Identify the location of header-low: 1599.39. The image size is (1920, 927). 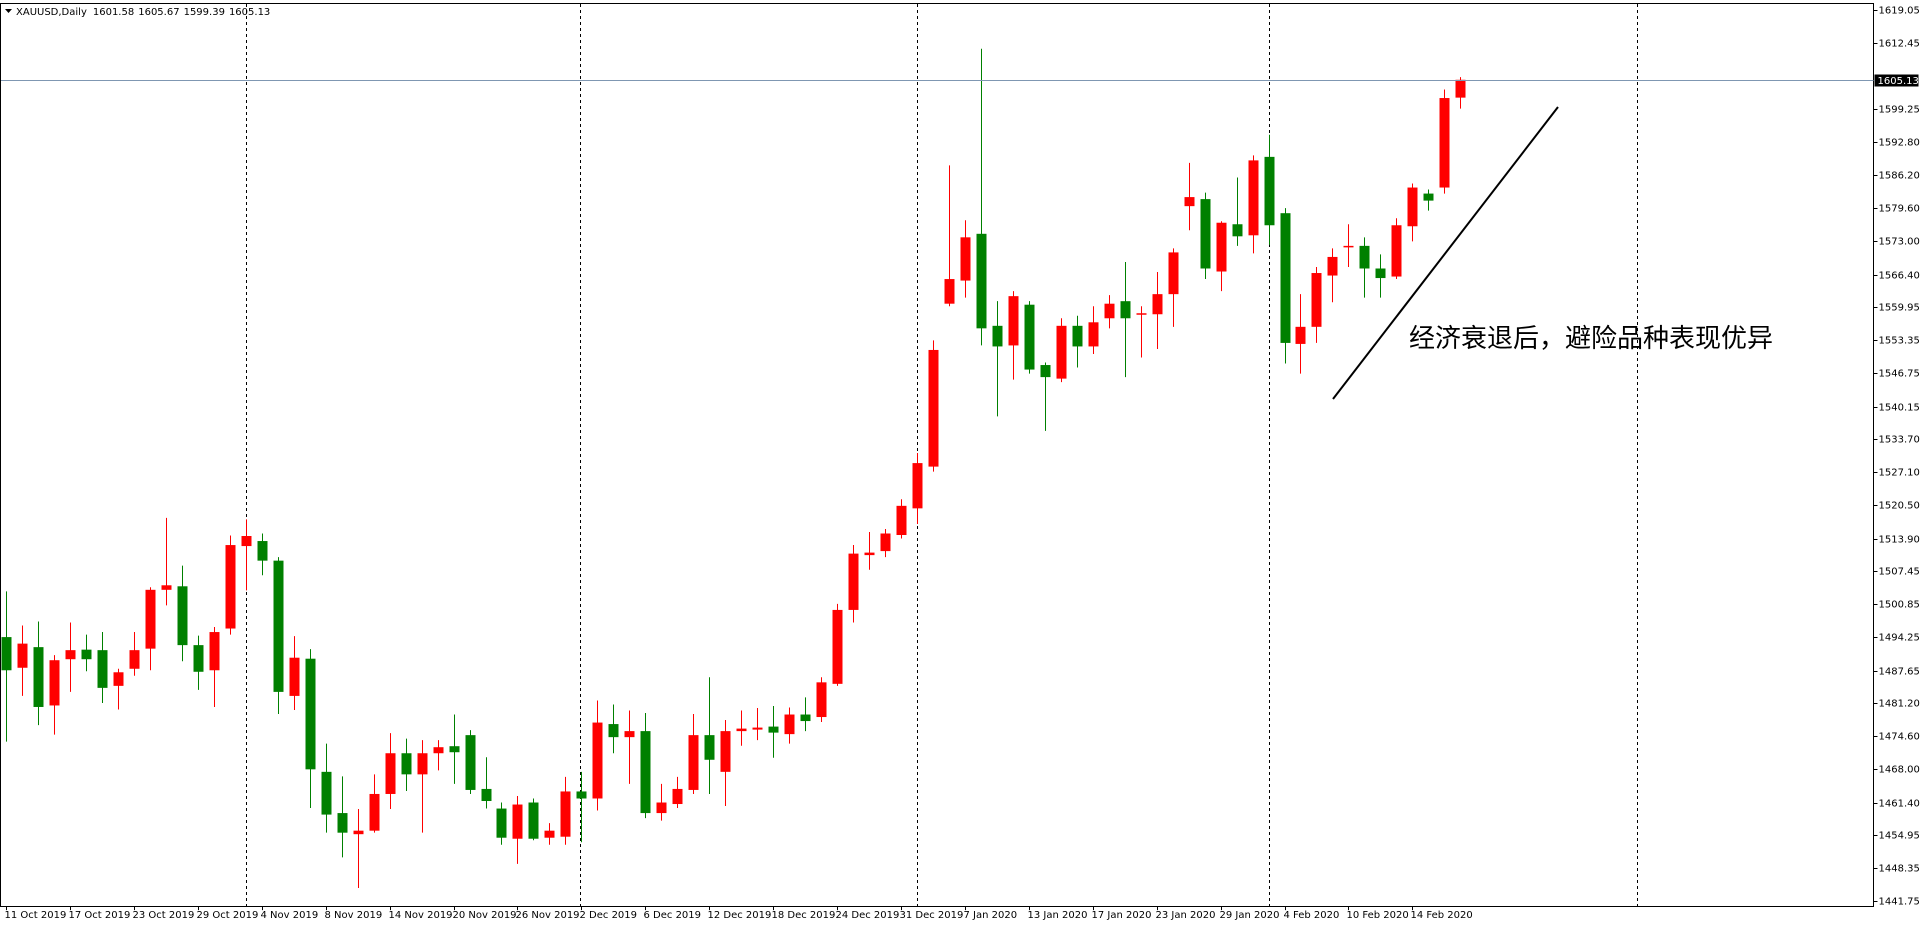
(204, 12).